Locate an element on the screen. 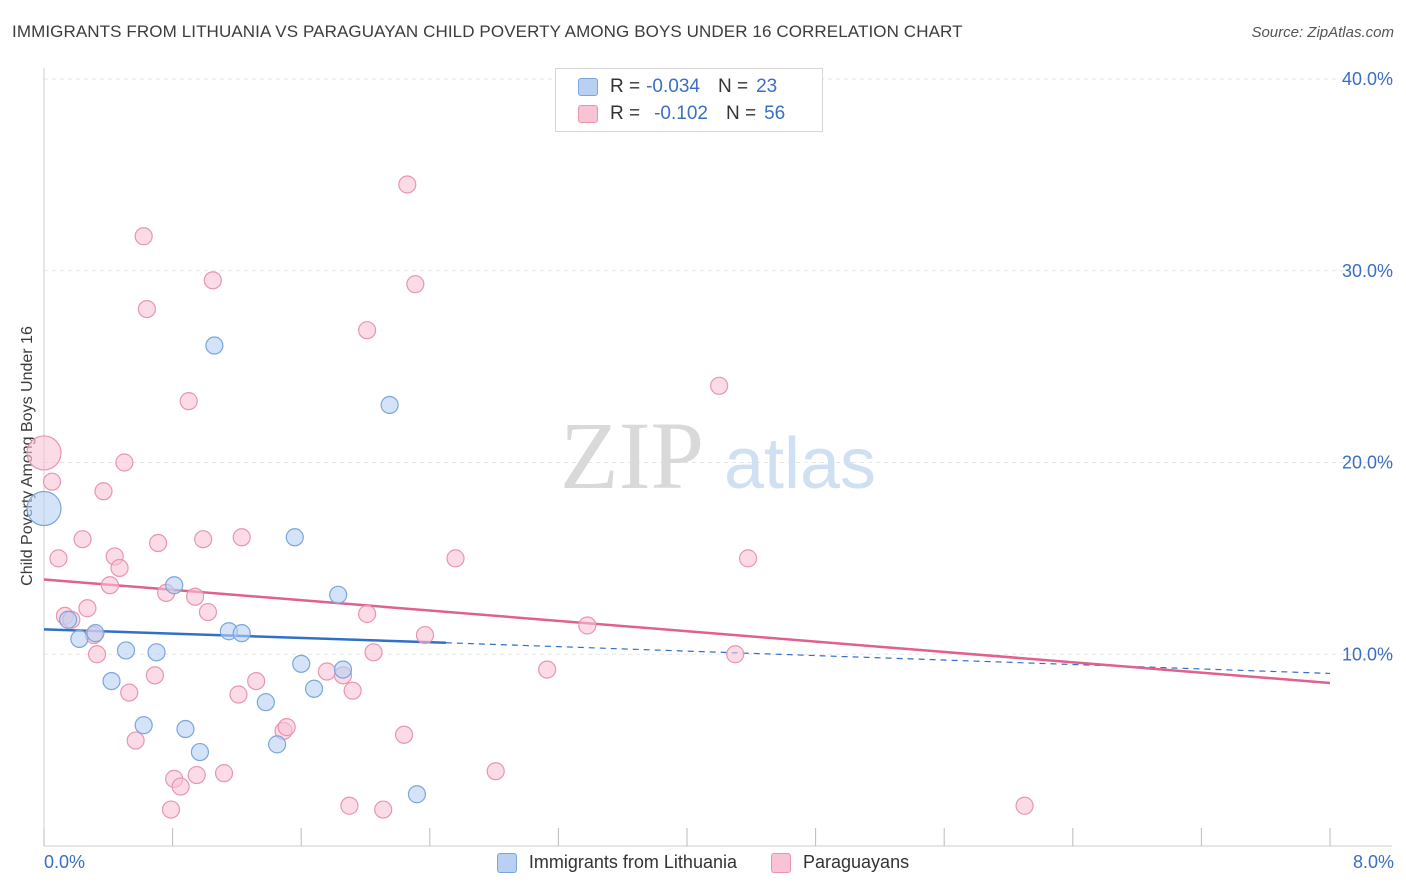  watermark: ZIP atlas is located at coordinates (718, 455).